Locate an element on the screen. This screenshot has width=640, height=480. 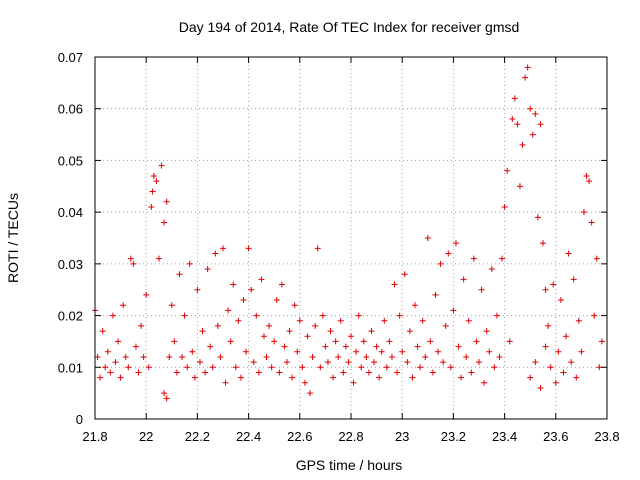
x-tick-label: 23.8 is located at coordinates (606, 436).